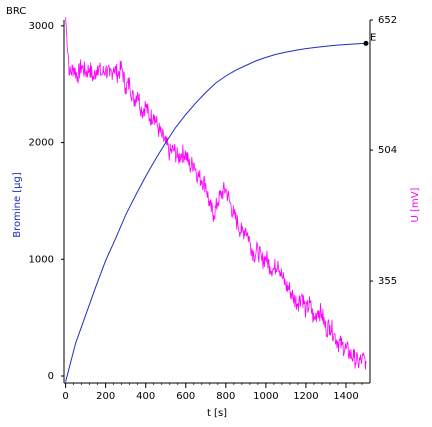  I want to click on right-y-axis-label: U [mV], so click(415, 204).